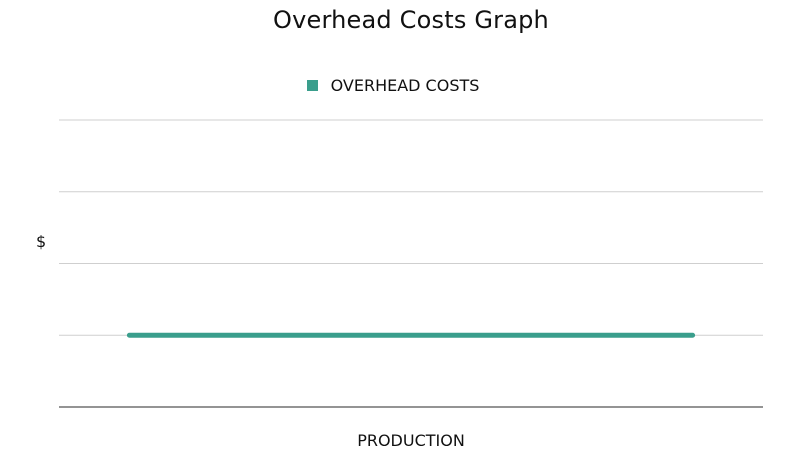 The image size is (800, 463). Describe the element at coordinates (411, 20) in the screenshot. I see `chart-title: Overhead Costs Graph` at that location.